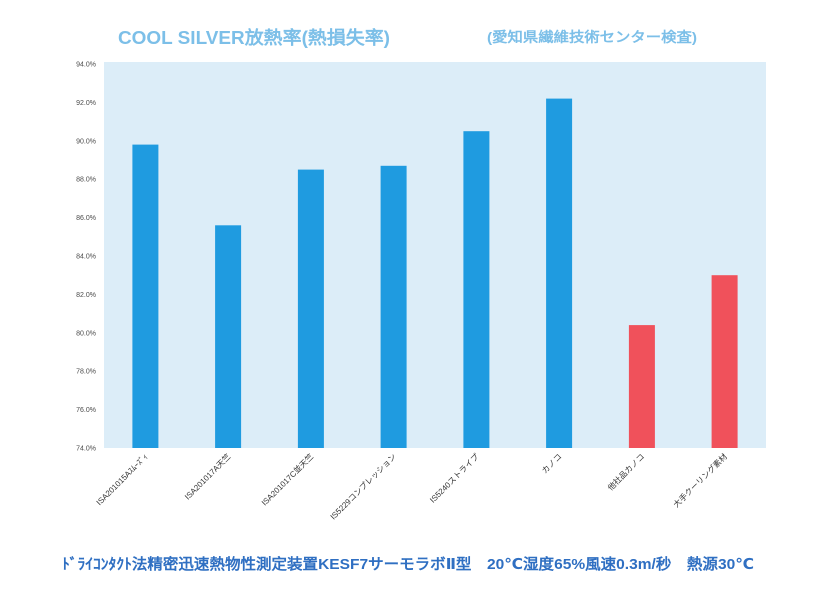 Image resolution: width=840 pixels, height=594 pixels. Describe the element at coordinates (207, 476) in the screenshot. I see `x-category-label: ISA201017A天竺` at that location.